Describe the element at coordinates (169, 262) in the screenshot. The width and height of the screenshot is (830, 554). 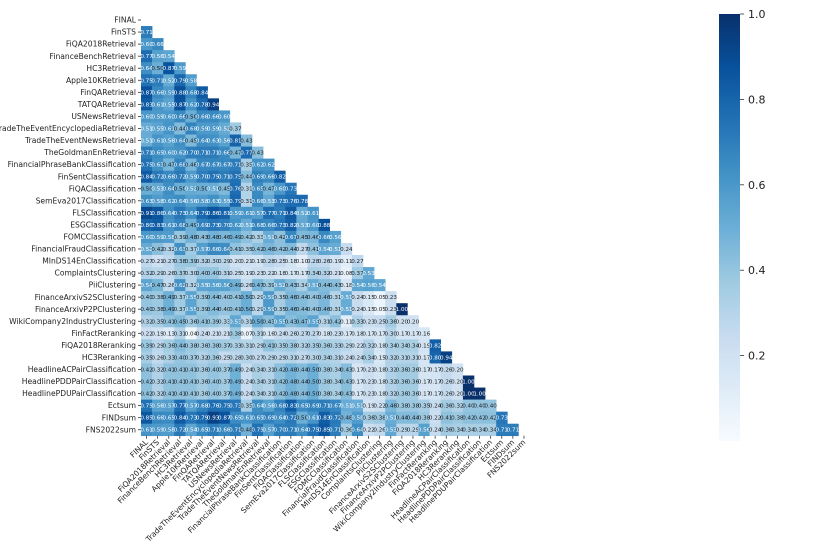
I see `cell-value-label: 0.27` at that location.